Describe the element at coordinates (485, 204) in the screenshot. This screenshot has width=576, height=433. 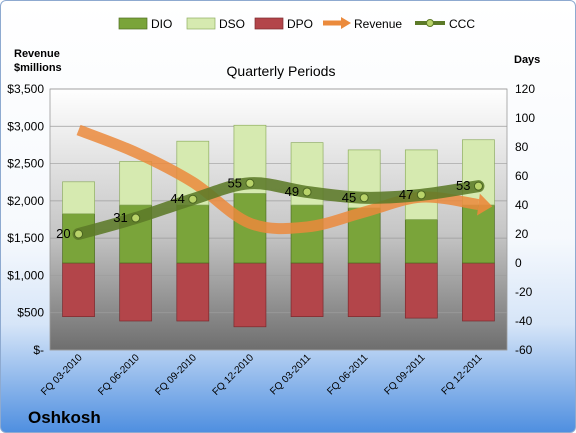
I see `revenue-arrowhead` at that location.